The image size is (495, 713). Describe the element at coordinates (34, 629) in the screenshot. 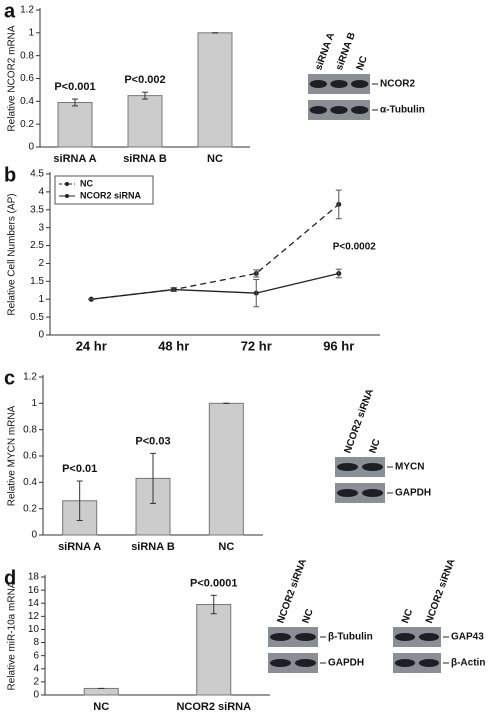

I see `y-tick-label: 10` at that location.